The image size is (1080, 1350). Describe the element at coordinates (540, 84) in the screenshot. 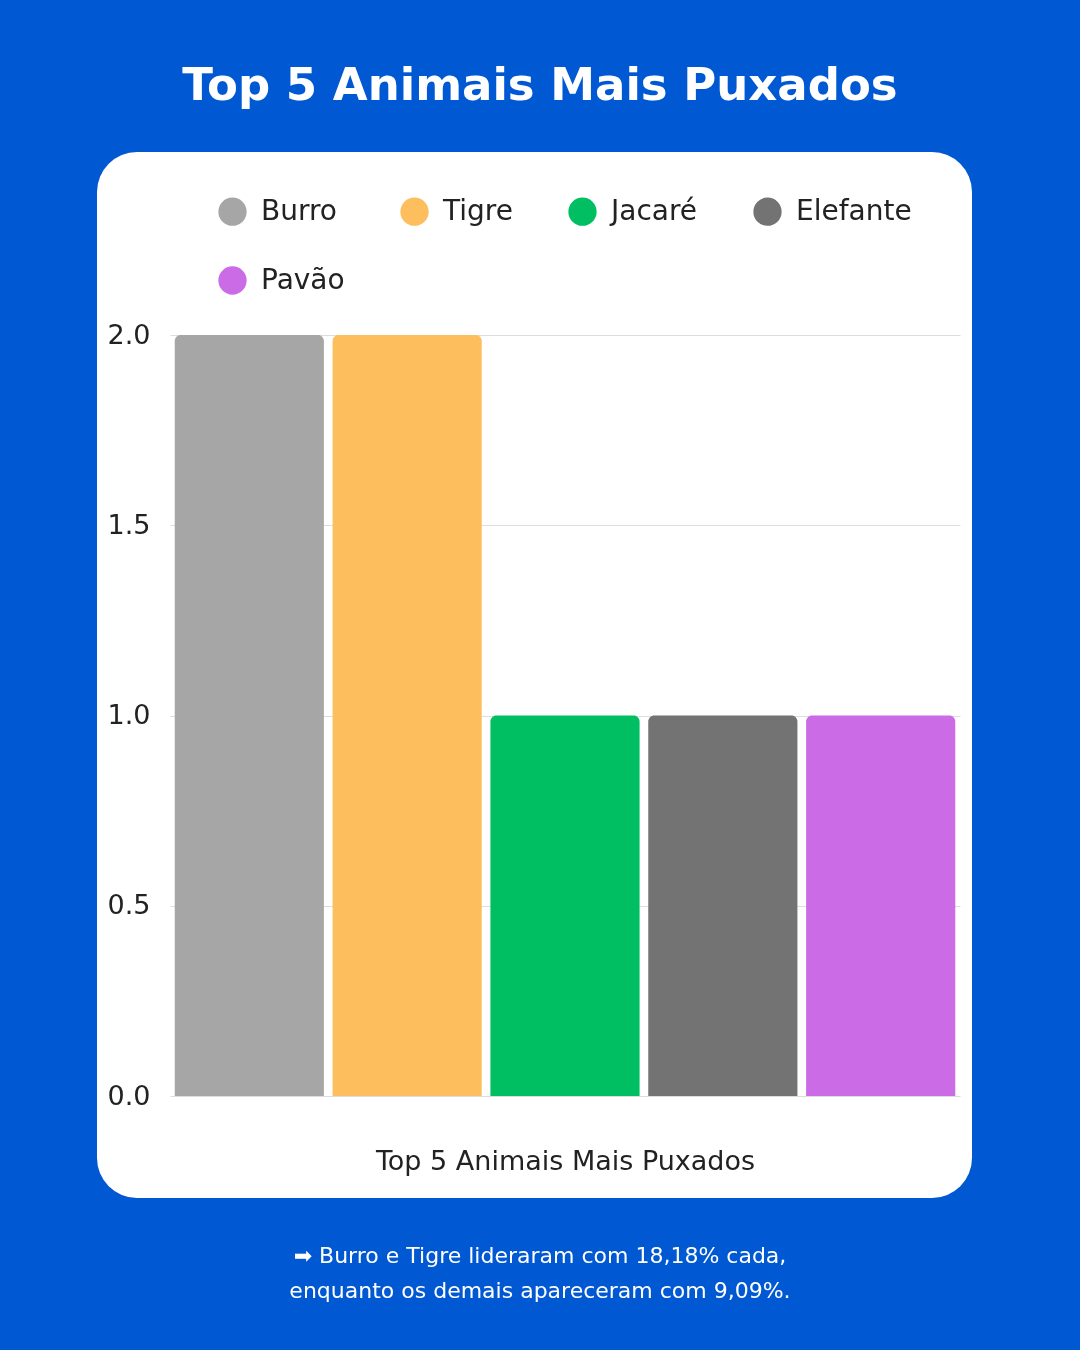

I see `chart-title: Top 5 Animais Mais Puxados` at that location.